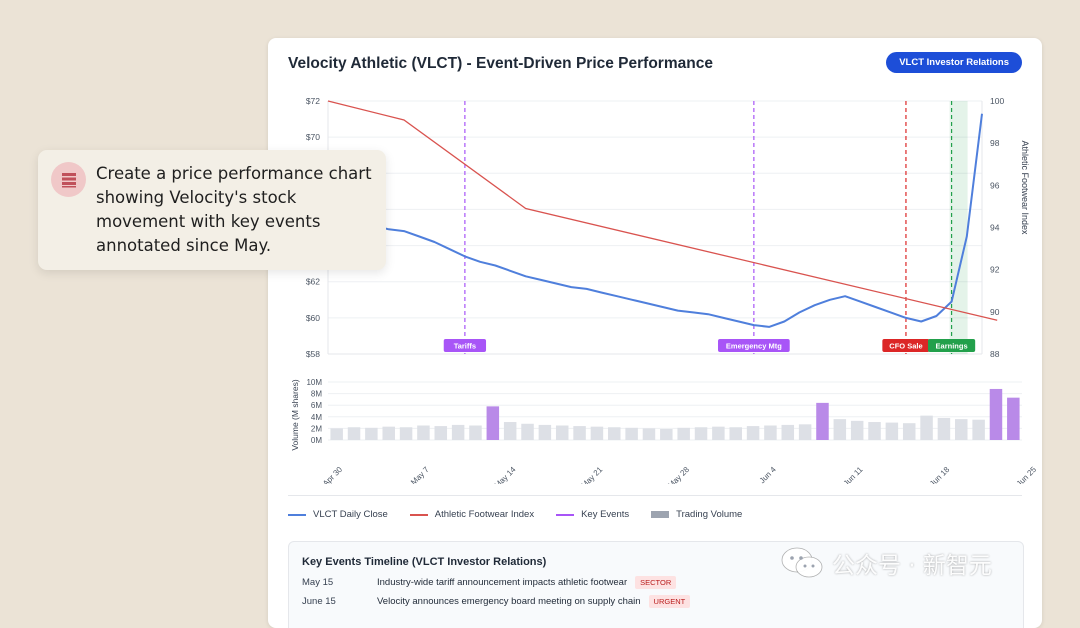 This screenshot has height=628, width=1080. Describe the element at coordinates (316, 417) in the screenshot. I see `volume-tick-label: 4M` at that location.